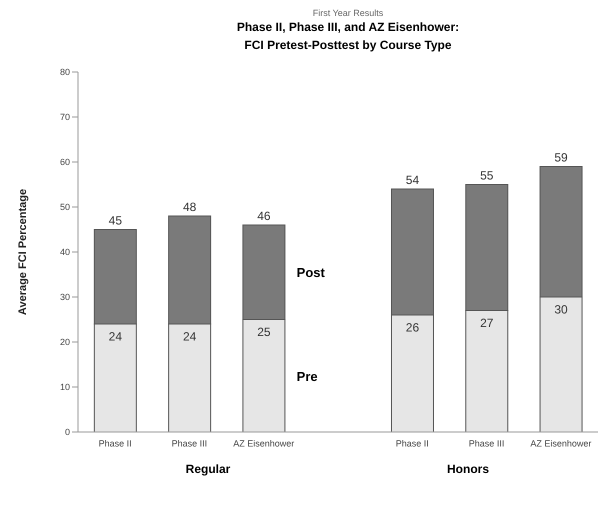 Image resolution: width=616 pixels, height=510 pixels. I want to click on y-tick-label: 60, so click(65, 162).